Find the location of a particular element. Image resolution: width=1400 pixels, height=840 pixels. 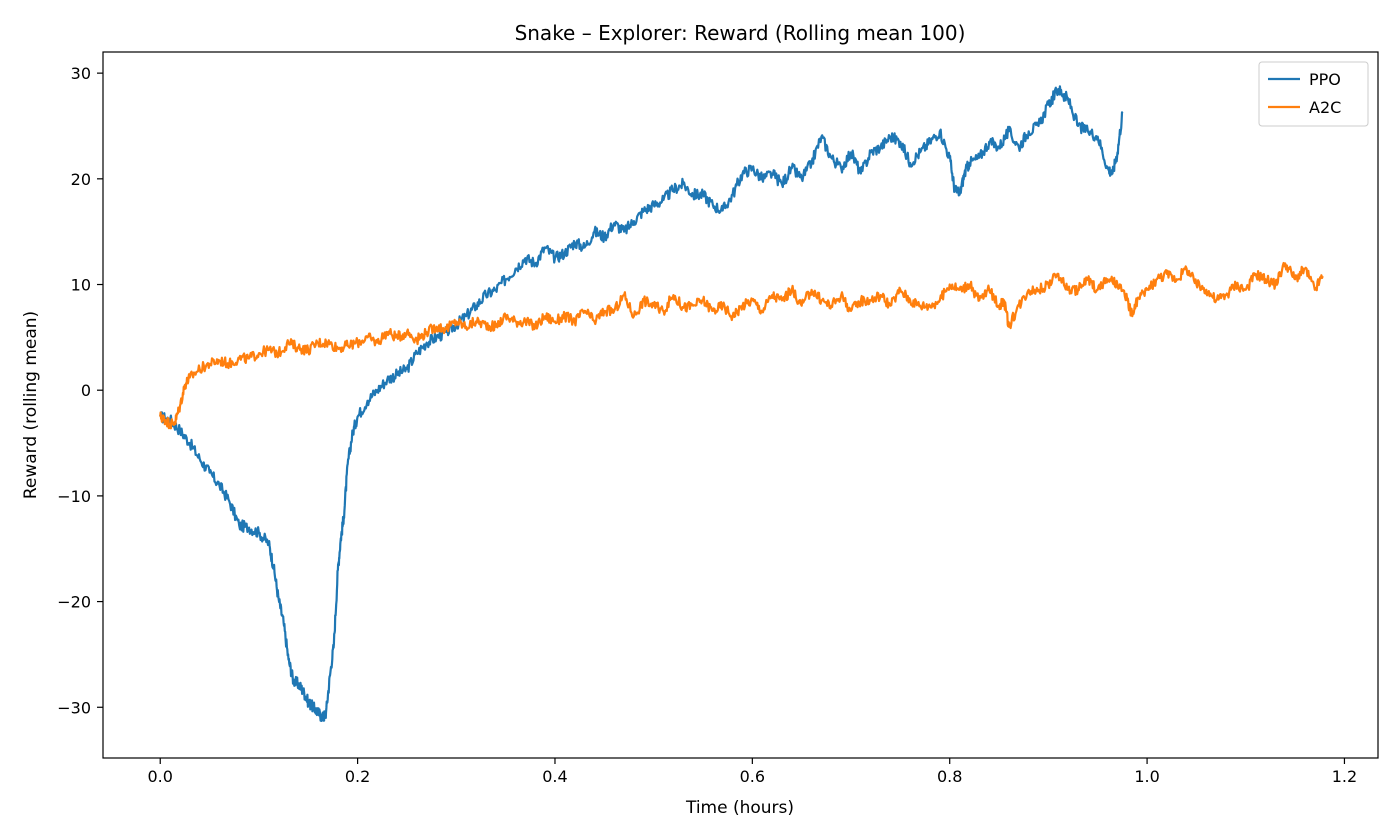

legend: PPO A2C is located at coordinates (1313, 94).